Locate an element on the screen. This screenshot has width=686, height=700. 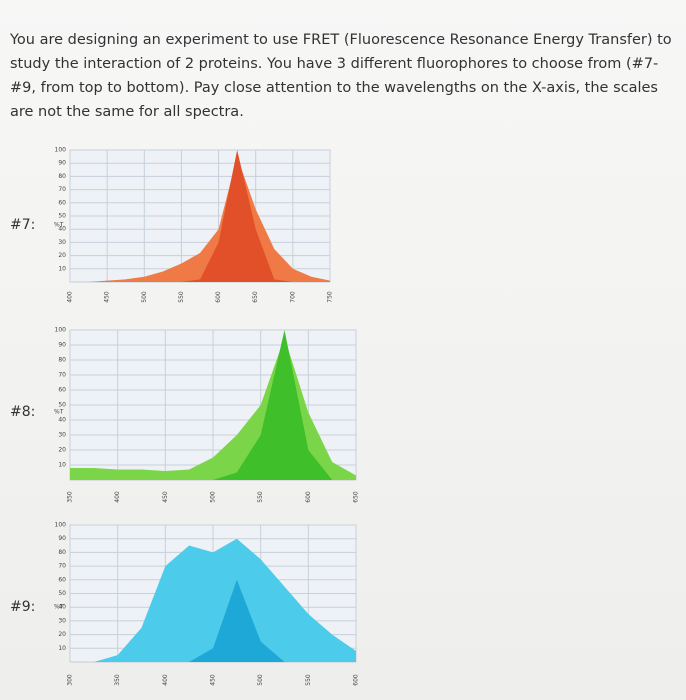
fluorophore-label: #8: is located at coordinates (22, 412).